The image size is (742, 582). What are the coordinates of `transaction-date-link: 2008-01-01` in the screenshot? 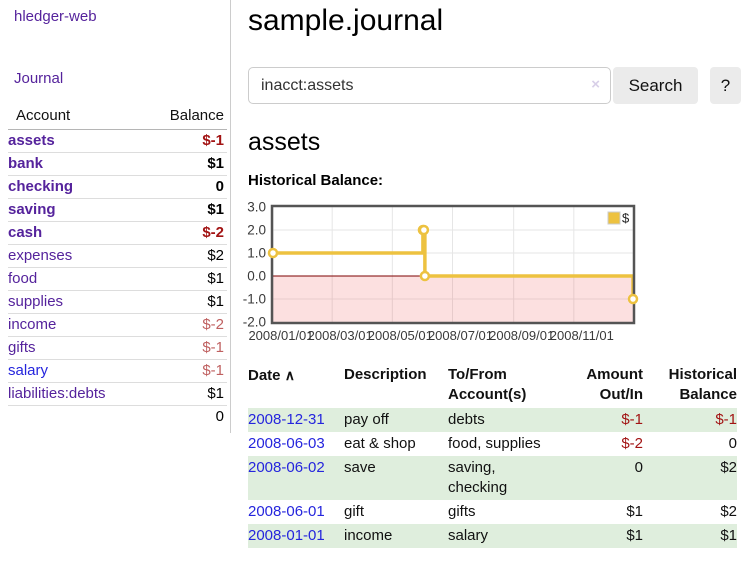 It's located at (286, 535).